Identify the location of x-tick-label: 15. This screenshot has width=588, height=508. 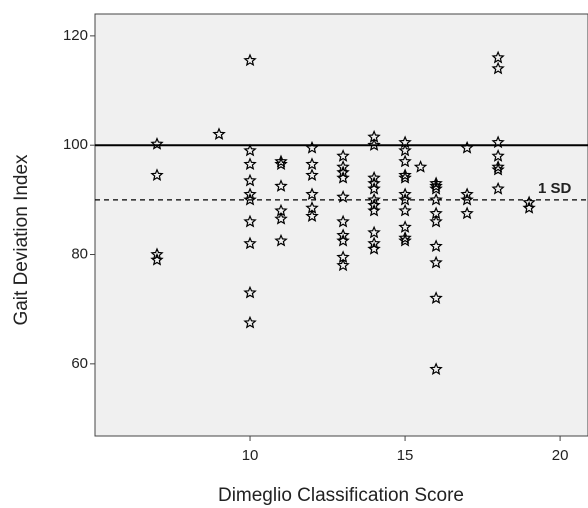
(405, 455).